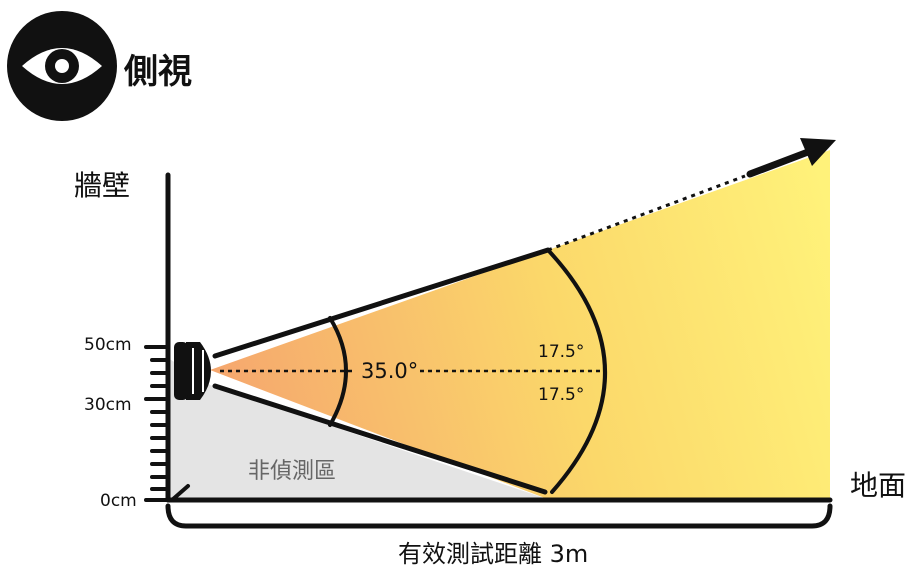 The image size is (920, 576). Describe the element at coordinates (62, 66) in the screenshot. I see `eye-icon` at that location.